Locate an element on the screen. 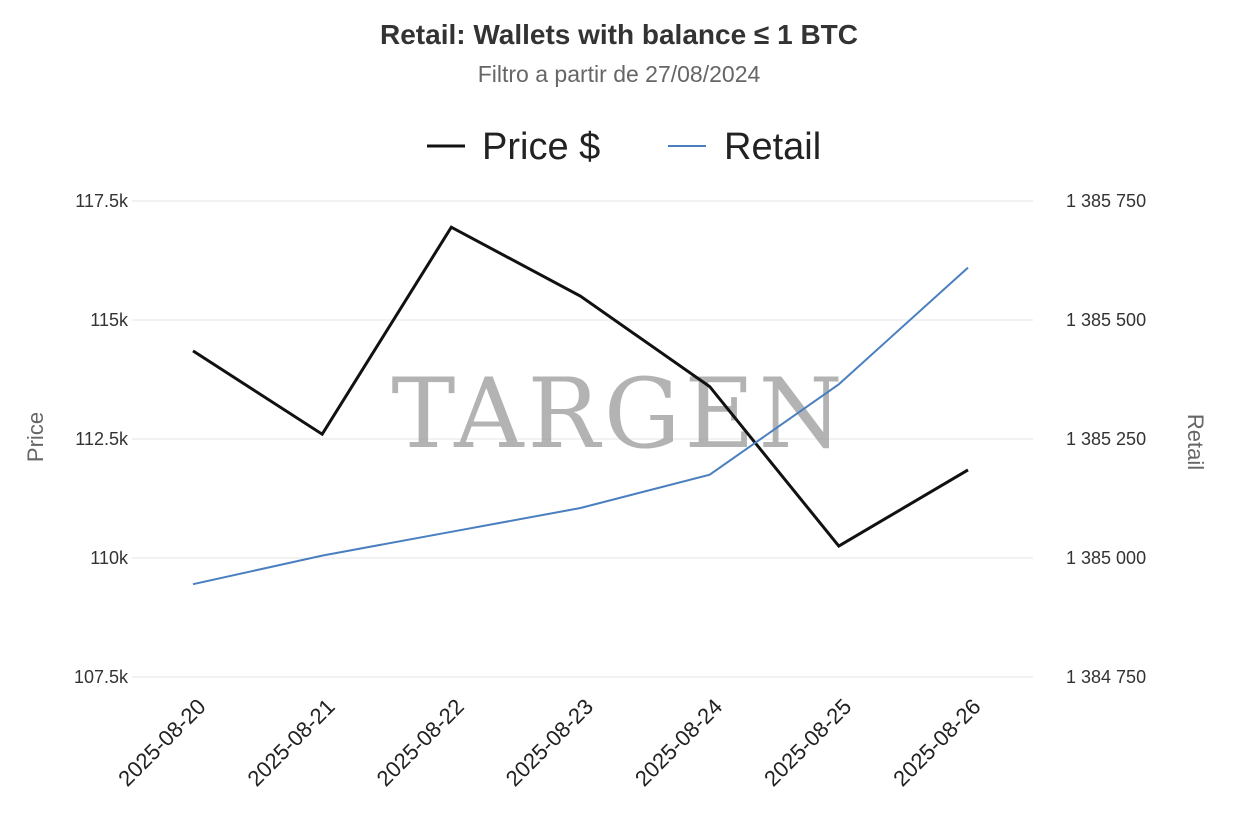 The height and width of the screenshot is (825, 1237). legend-item: Retail is located at coordinates (744, 147).